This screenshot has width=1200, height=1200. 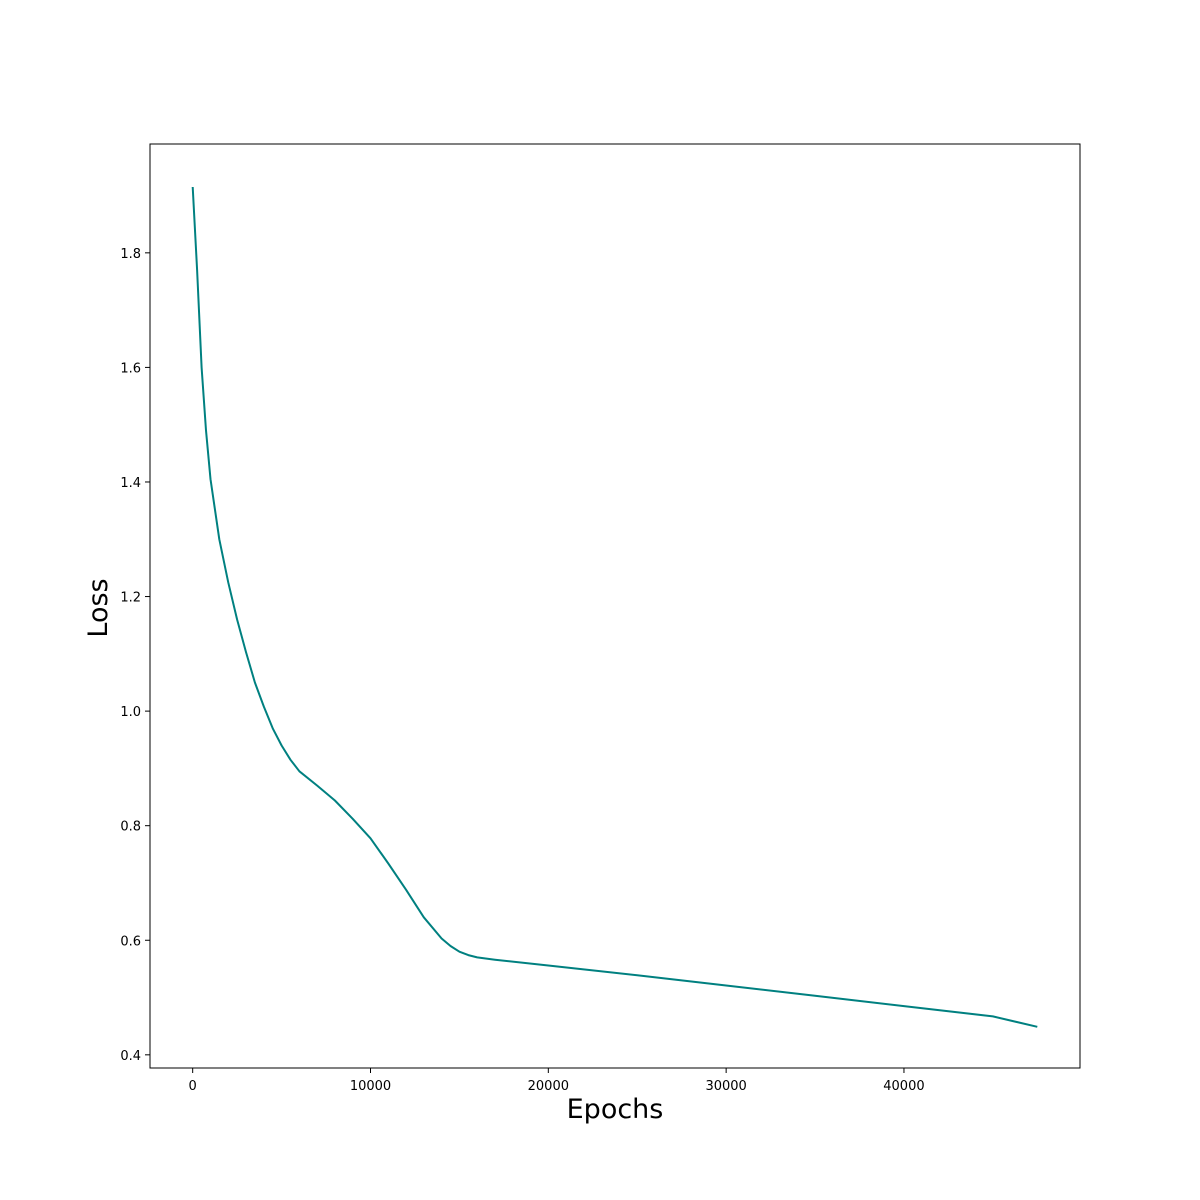 I want to click on x-axis-ticks: 0 10000 20000 30000 40000, so click(x=557, y=1081).